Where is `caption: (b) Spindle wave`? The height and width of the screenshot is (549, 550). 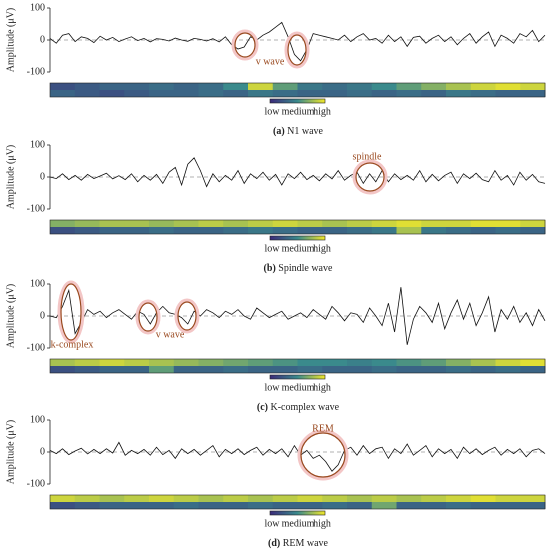
caption: (b) Spindle wave is located at coordinates (298, 268).